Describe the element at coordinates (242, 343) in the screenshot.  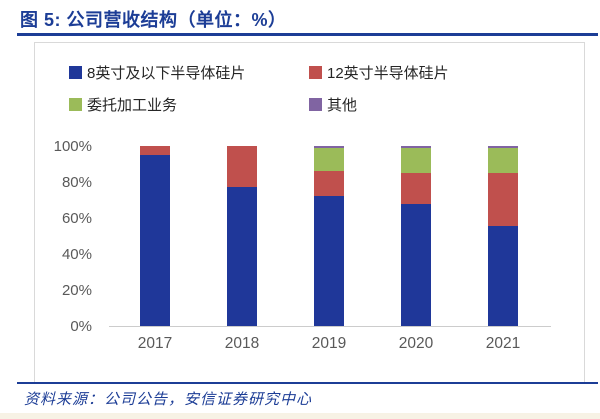
I see `x-axis-label: 2018` at that location.